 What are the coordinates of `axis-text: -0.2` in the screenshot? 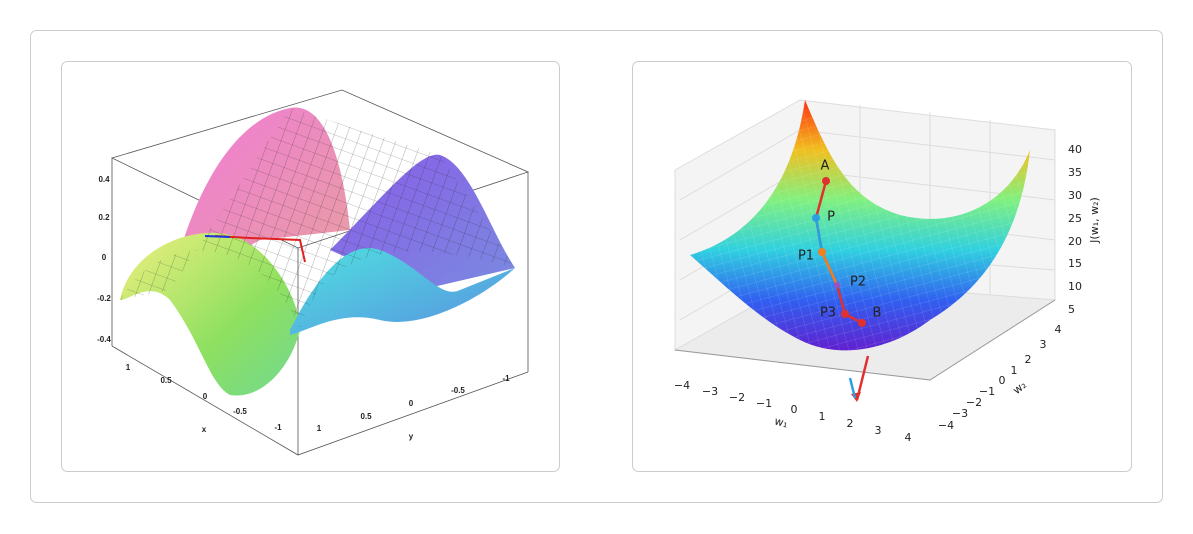 It's located at (104, 298).